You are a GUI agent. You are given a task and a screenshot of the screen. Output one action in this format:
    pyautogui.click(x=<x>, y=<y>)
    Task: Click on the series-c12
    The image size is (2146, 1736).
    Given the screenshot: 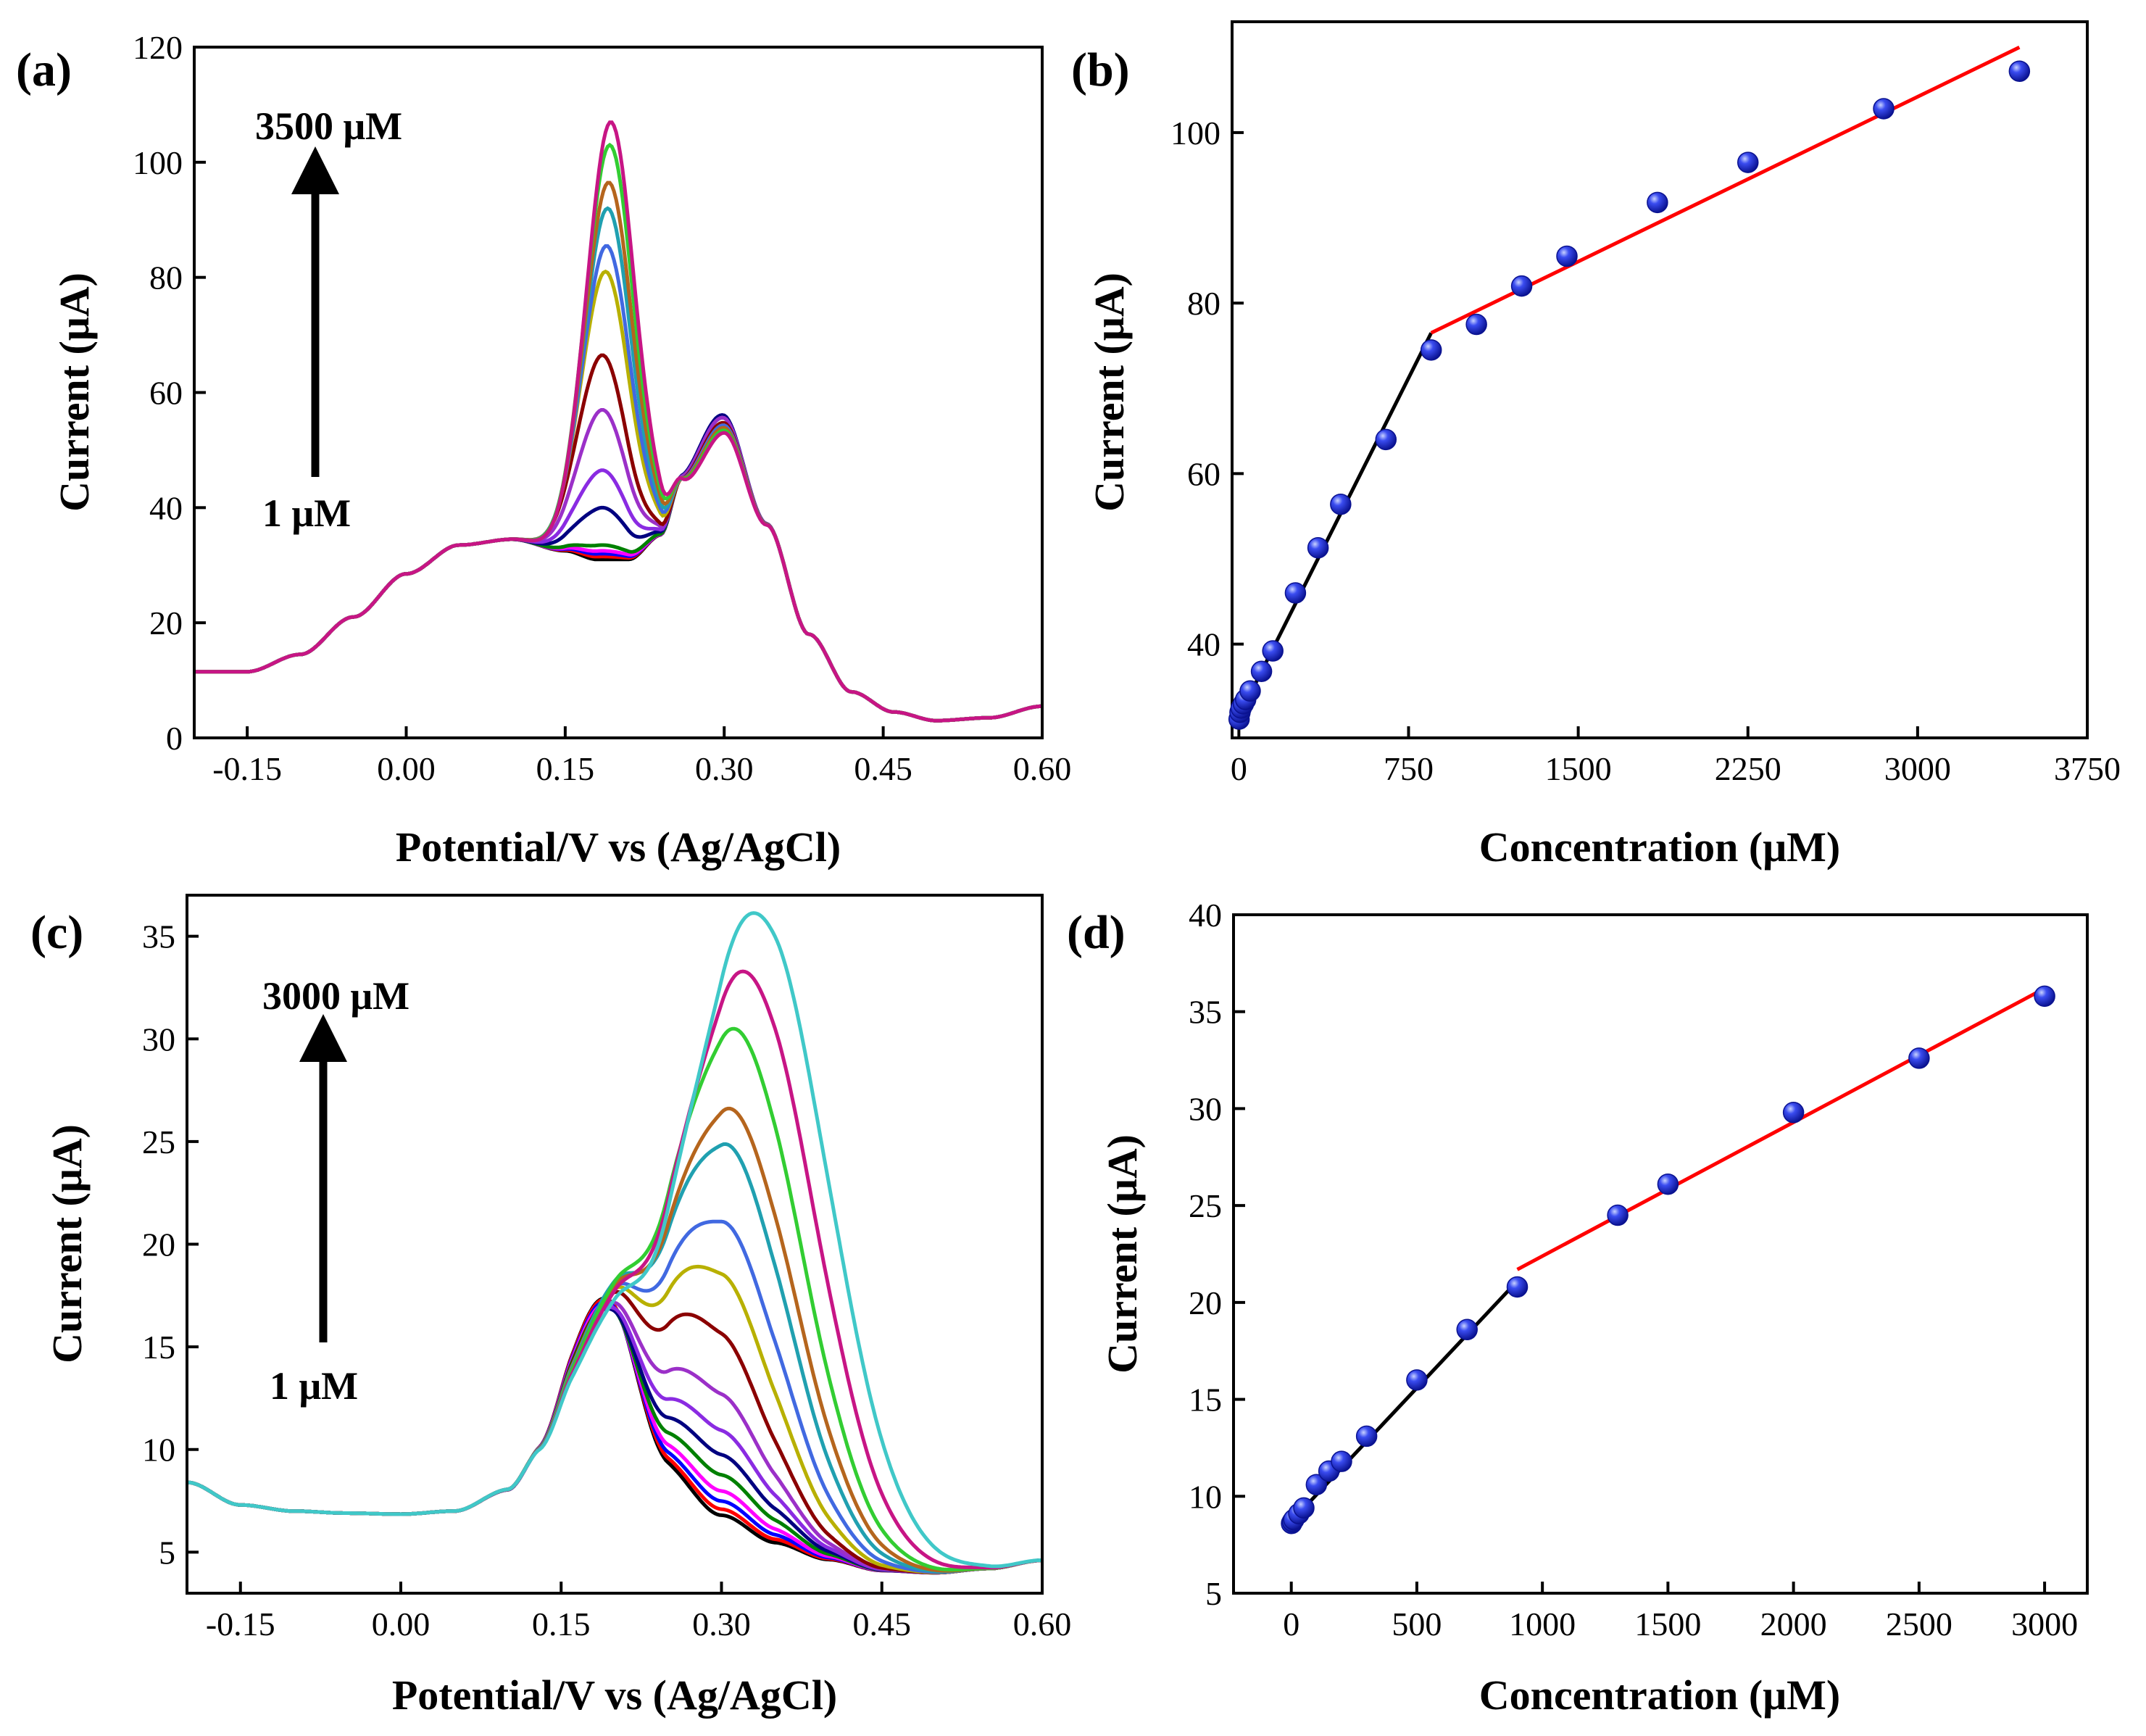 What is the action you would take?
    pyautogui.click(x=614, y=1358)
    